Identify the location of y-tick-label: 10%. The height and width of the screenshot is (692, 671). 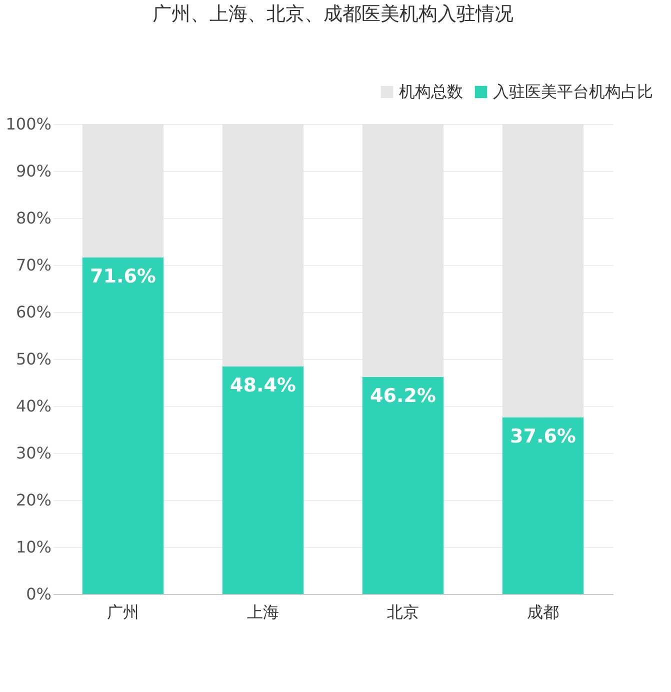
(34, 547).